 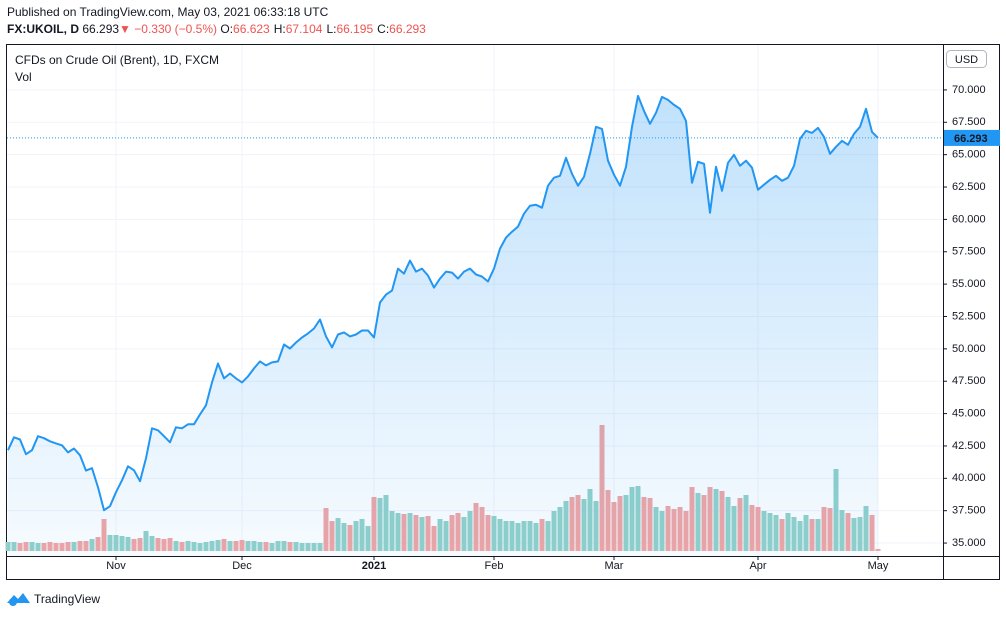 What do you see at coordinates (251, 29) in the screenshot?
I see `ohlc-value: 66.623` at bounding box center [251, 29].